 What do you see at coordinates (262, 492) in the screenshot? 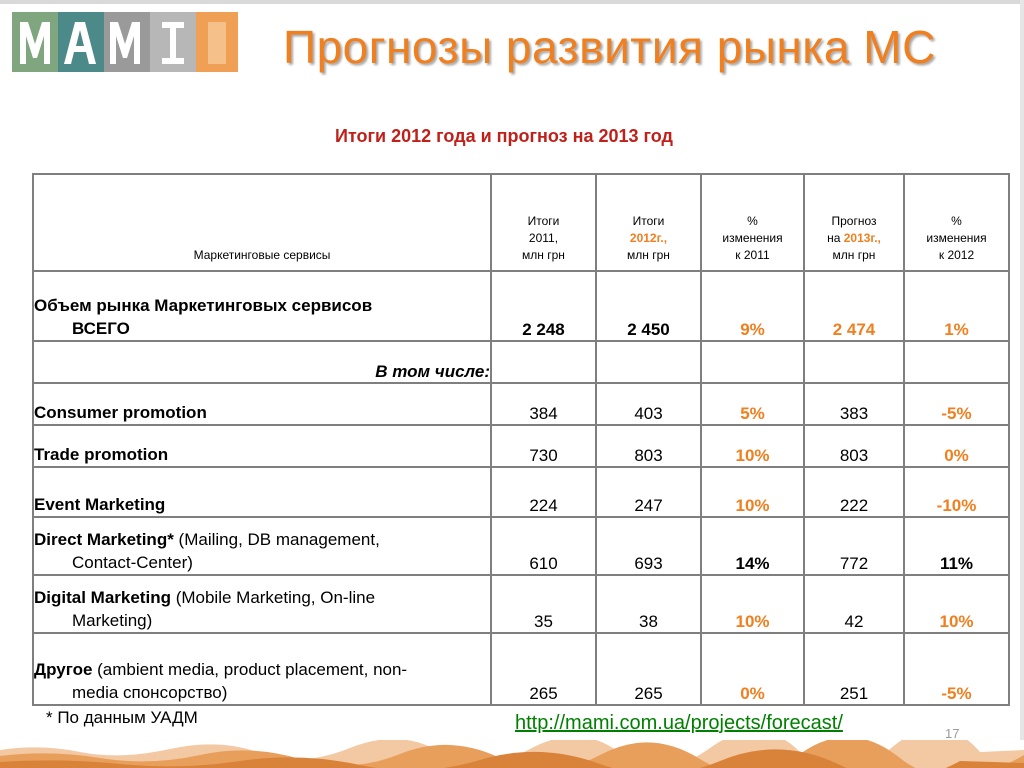
I see `row-label: Event Marketing` at bounding box center [262, 492].